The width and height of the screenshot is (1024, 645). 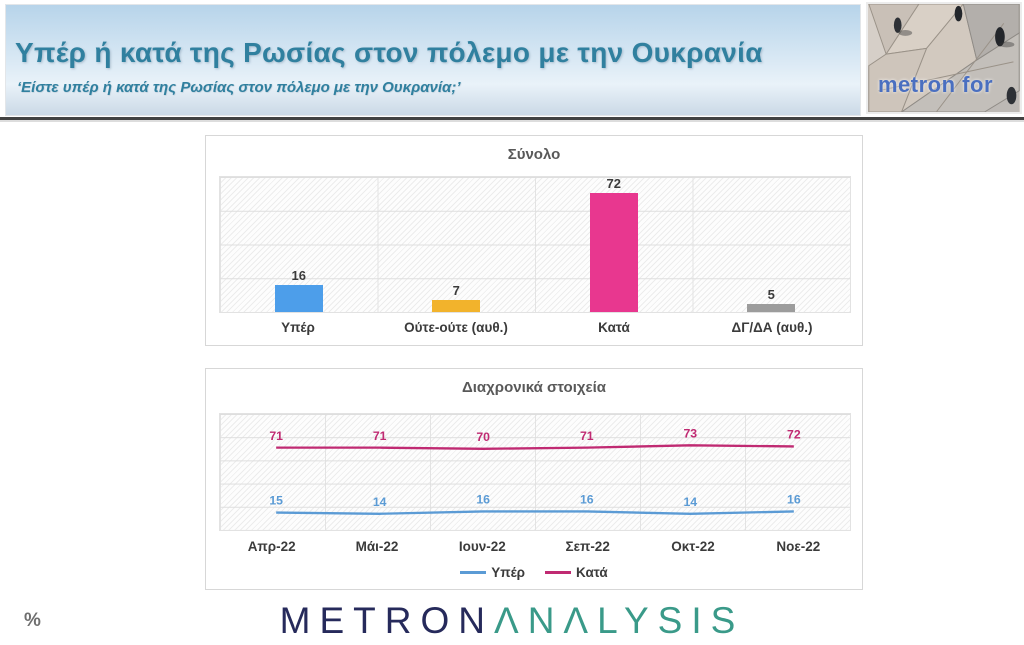 What do you see at coordinates (456, 327) in the screenshot?
I see `bar-category-label: Ούτε-ούτε (αυθ.)` at bounding box center [456, 327].